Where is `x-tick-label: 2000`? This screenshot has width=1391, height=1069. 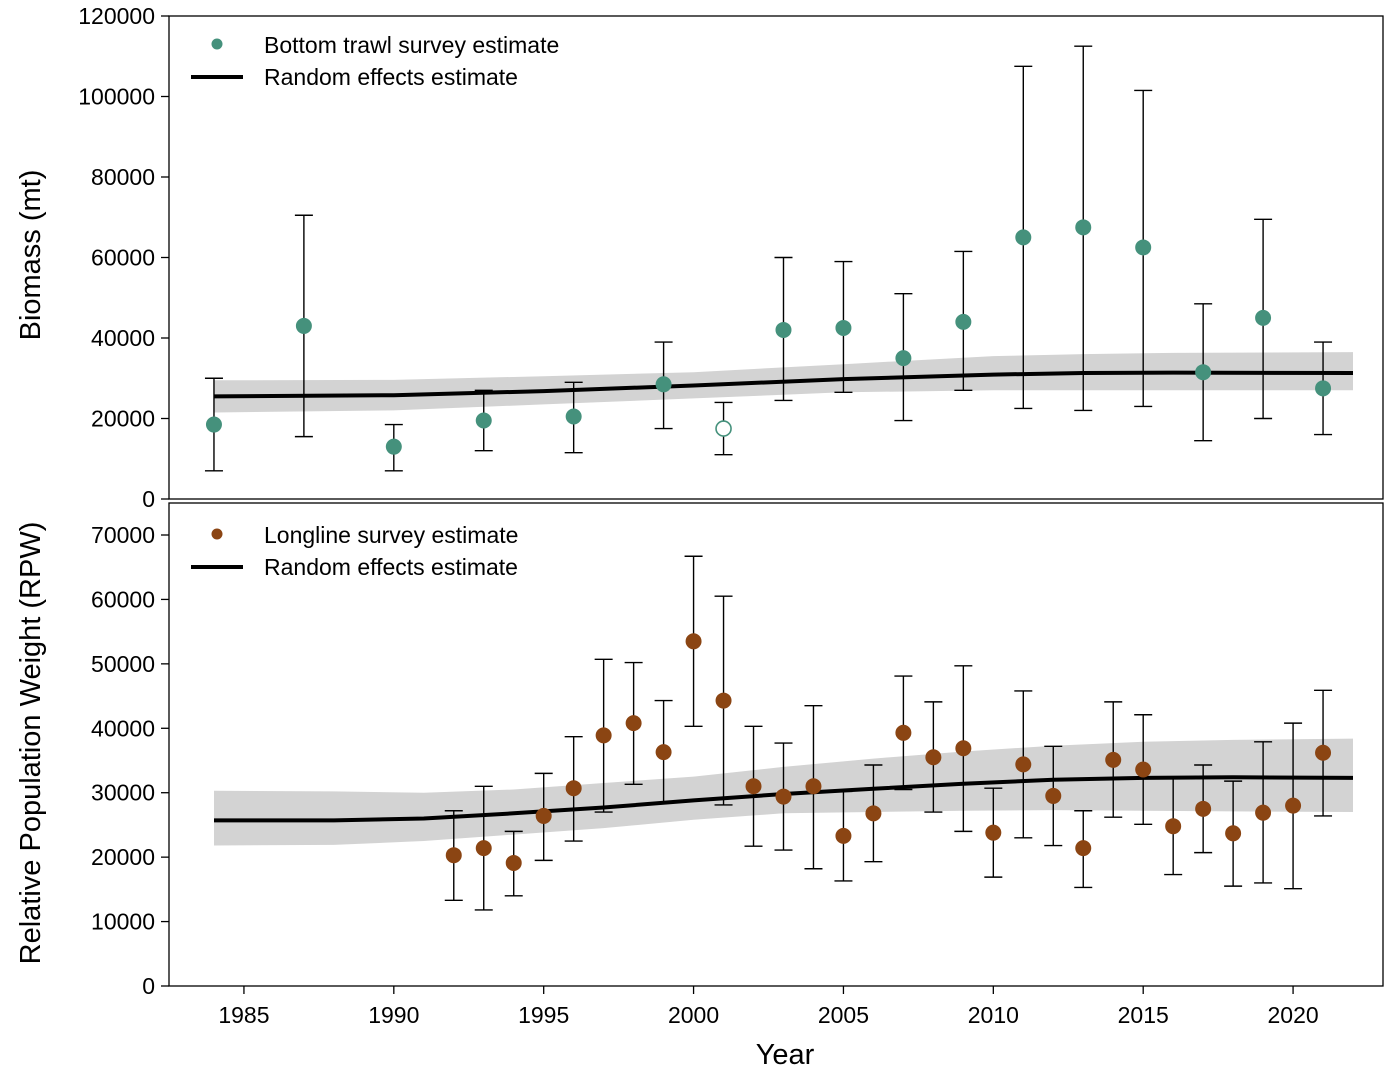
x-tick-label: 2000 is located at coordinates (693, 1015).